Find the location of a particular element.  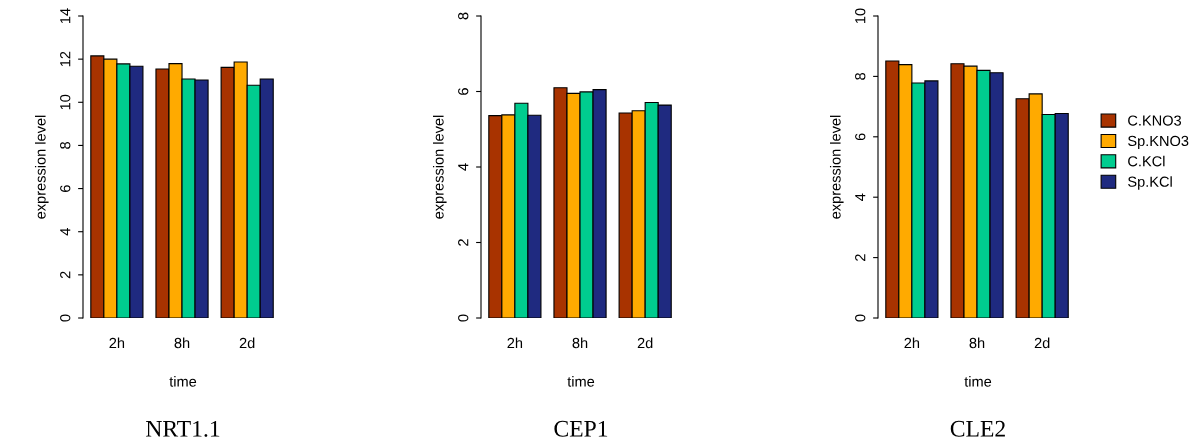

text: CLE2 is located at coordinates (977, 428).